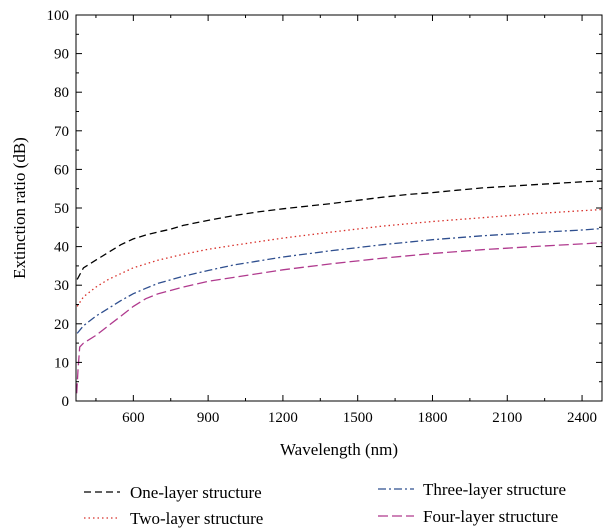  Describe the element at coordinates (582, 418) in the screenshot. I see `x-tick-label: 2400` at that location.